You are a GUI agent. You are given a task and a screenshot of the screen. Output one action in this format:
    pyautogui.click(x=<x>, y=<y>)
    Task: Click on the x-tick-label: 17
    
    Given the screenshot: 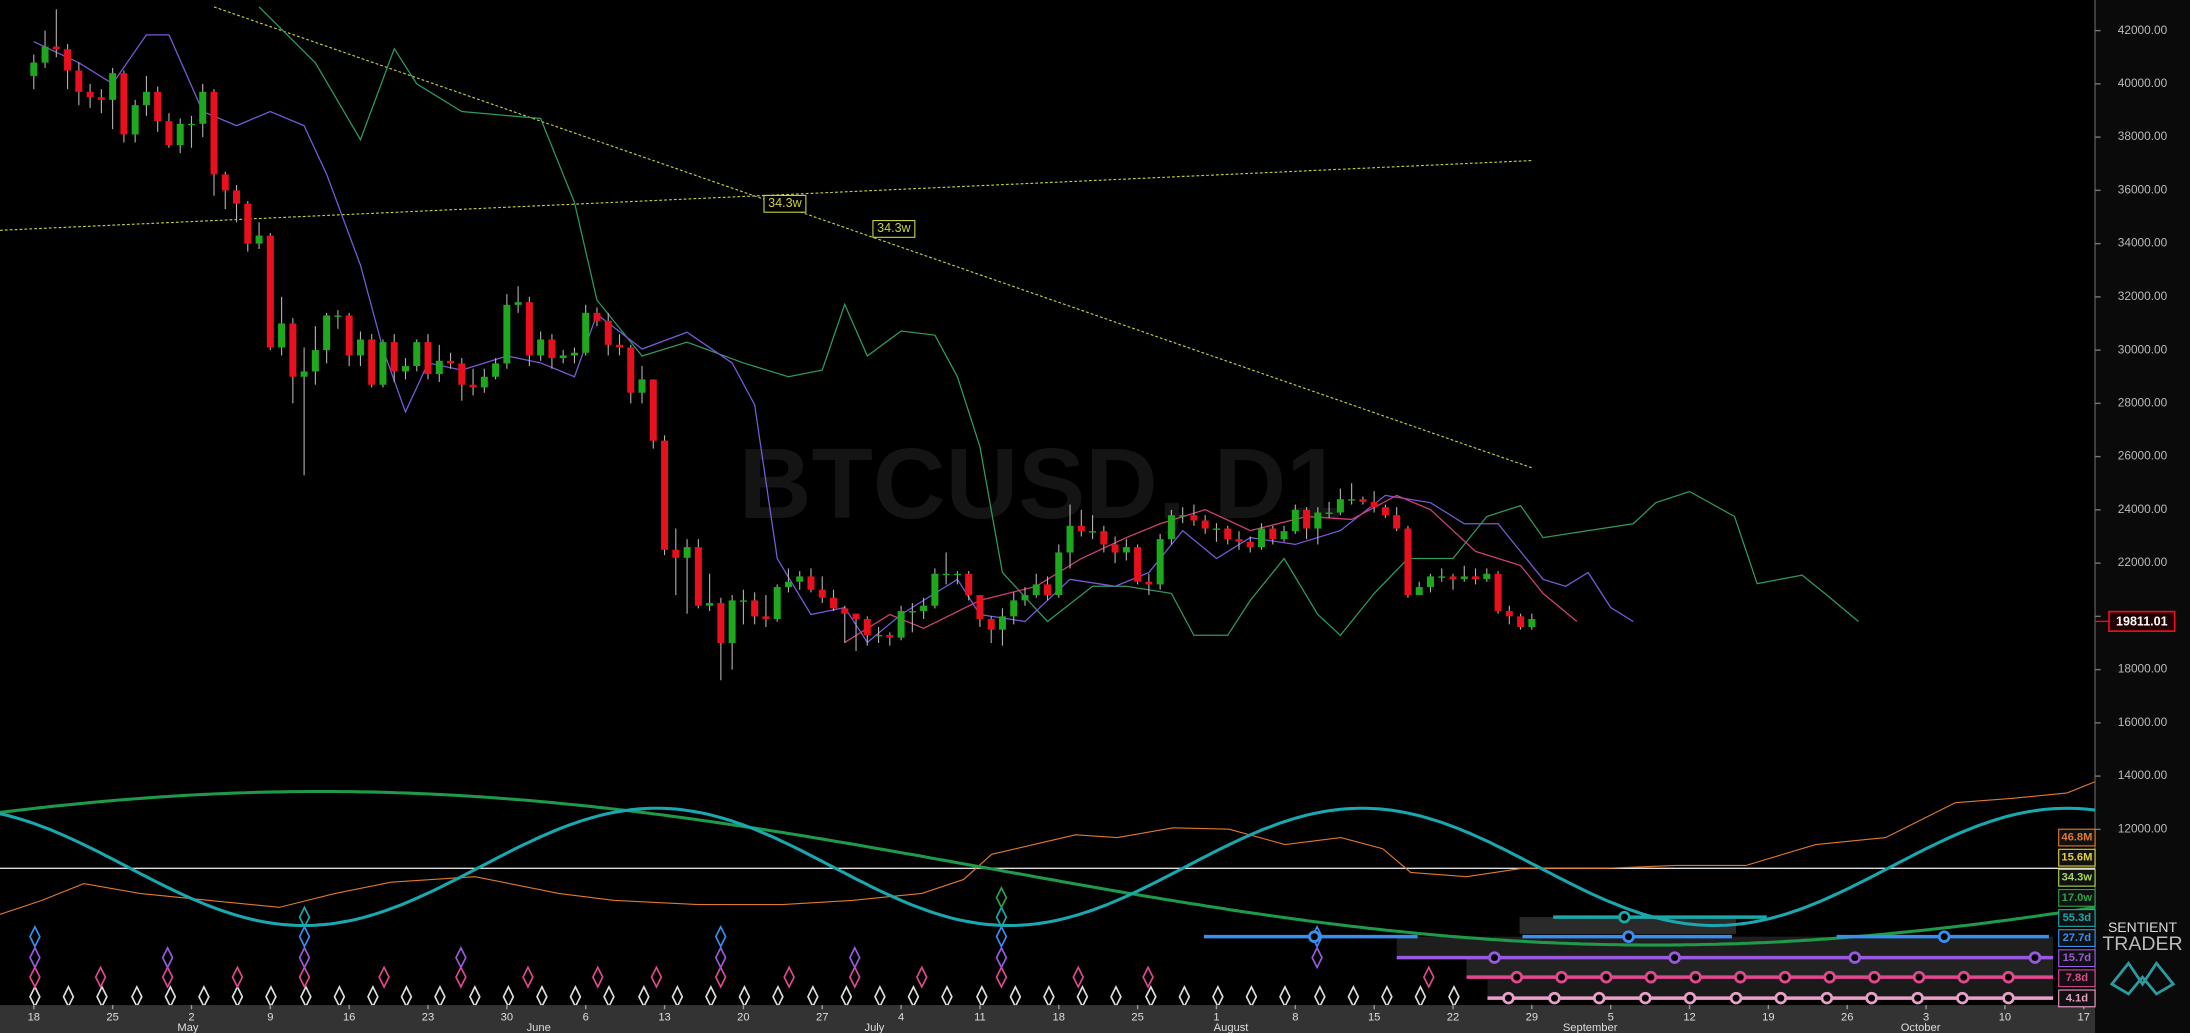 What is the action you would take?
    pyautogui.click(x=2084, y=1018)
    